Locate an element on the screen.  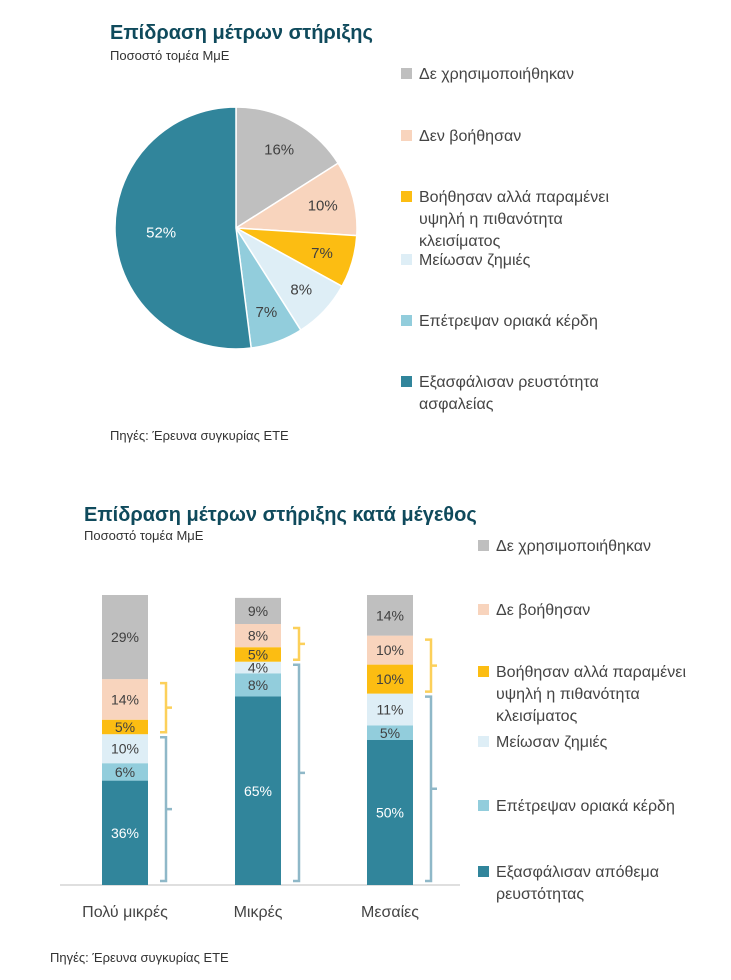
bar-value-label: 50% is located at coordinates (390, 813).